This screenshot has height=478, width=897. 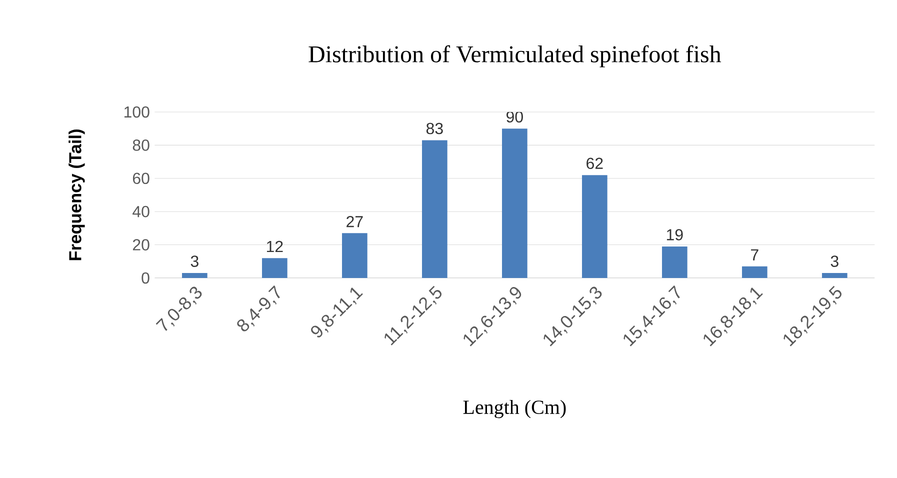 I want to click on x-axis-title: Length (Cm), so click(x=514, y=409).